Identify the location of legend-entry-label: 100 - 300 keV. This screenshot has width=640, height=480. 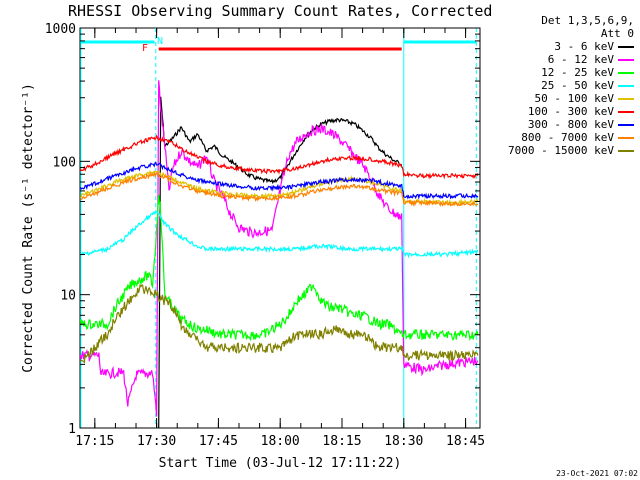
(570, 111).